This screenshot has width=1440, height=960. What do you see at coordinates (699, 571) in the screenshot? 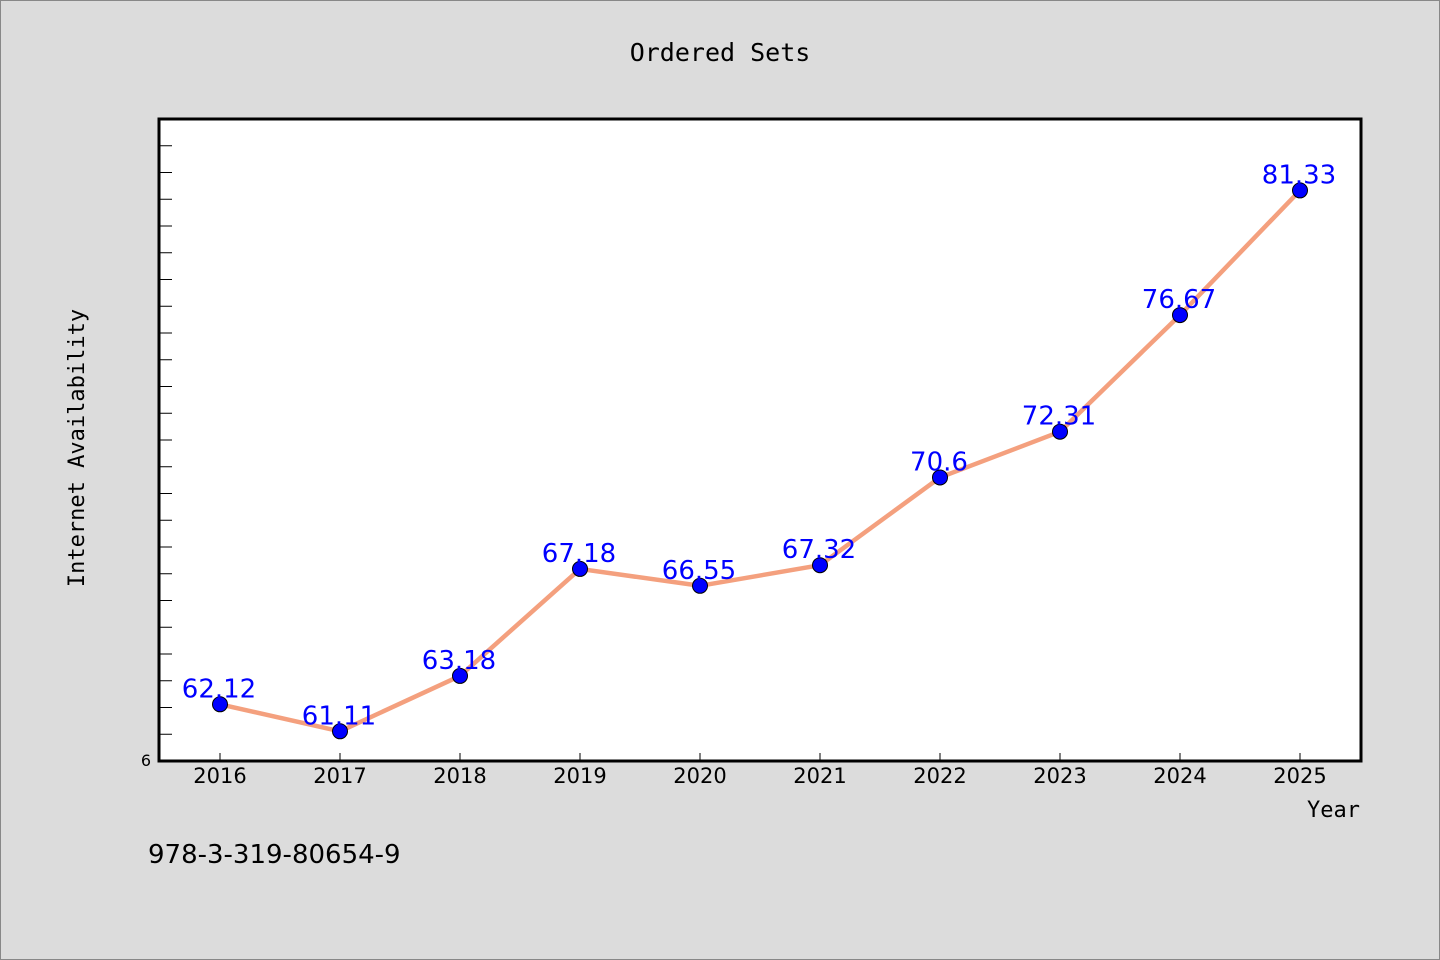
I see `data-label-2020: 66.55` at bounding box center [699, 571].